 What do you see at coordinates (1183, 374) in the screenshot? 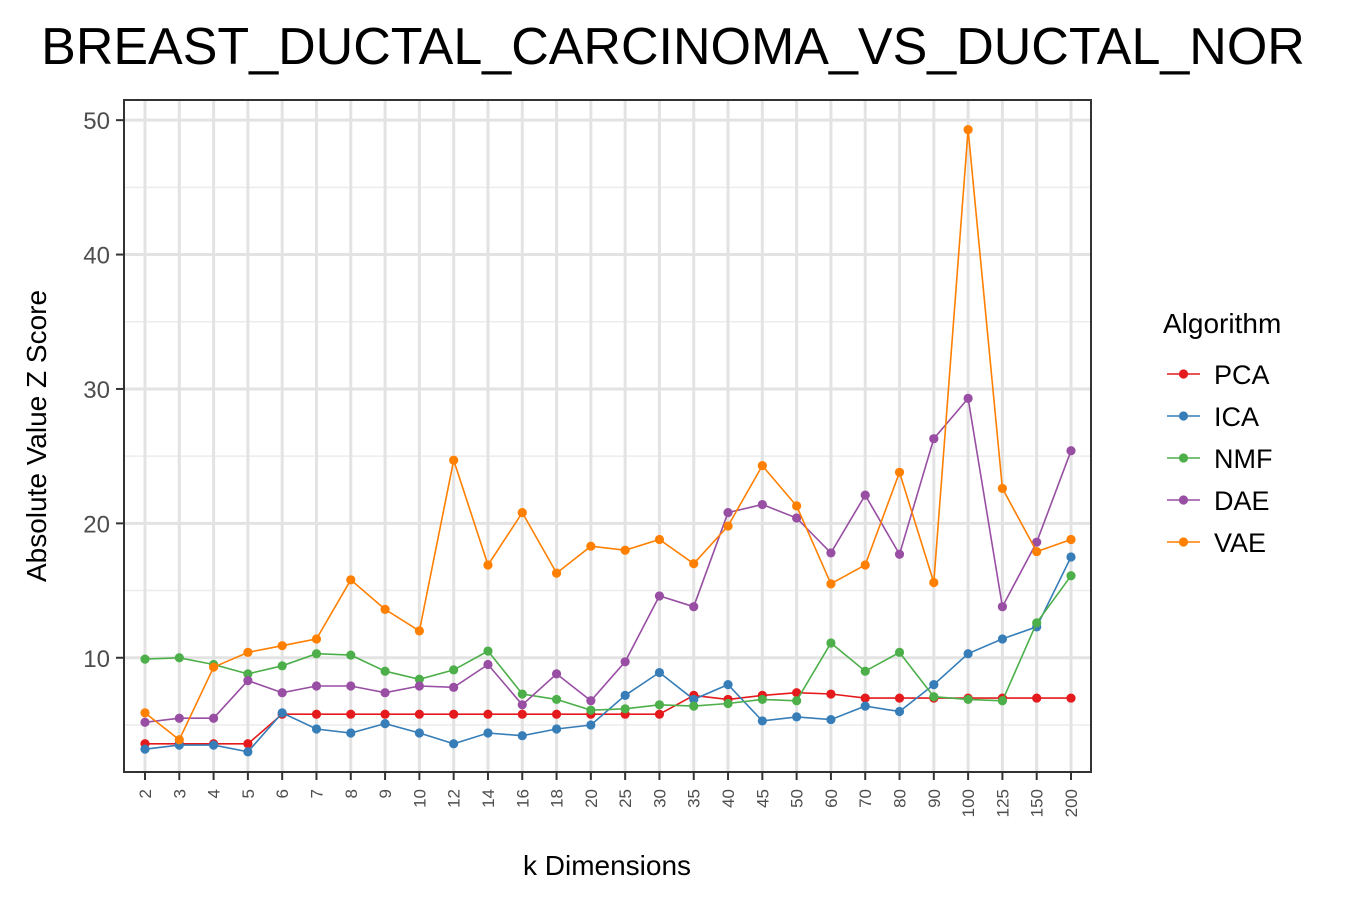
I see `legend-key-point-pca` at bounding box center [1183, 374].